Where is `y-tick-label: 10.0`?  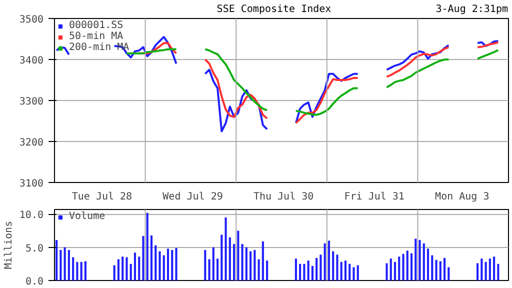 y-tick-label: 10.0 is located at coordinates (31, 216).